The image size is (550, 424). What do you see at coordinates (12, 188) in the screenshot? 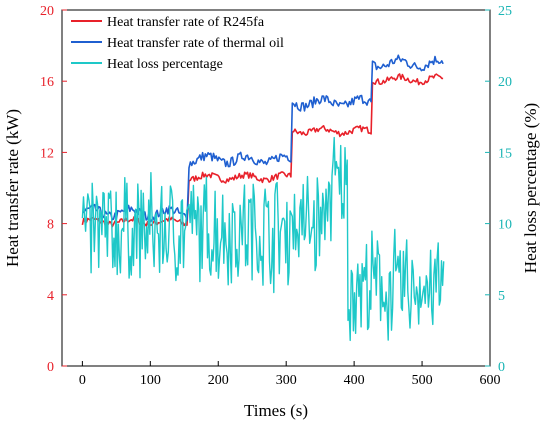
I see `left-axis-title: Heat transfer rate (kW)` at bounding box center [12, 188].